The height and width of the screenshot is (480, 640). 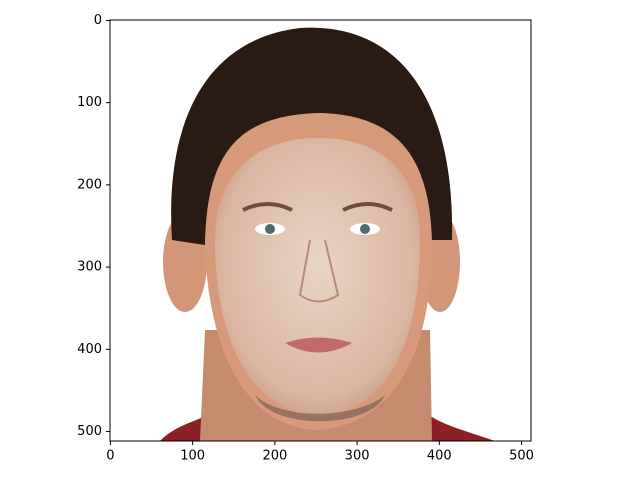 I want to click on y-tick-label: 400, so click(x=89, y=349).